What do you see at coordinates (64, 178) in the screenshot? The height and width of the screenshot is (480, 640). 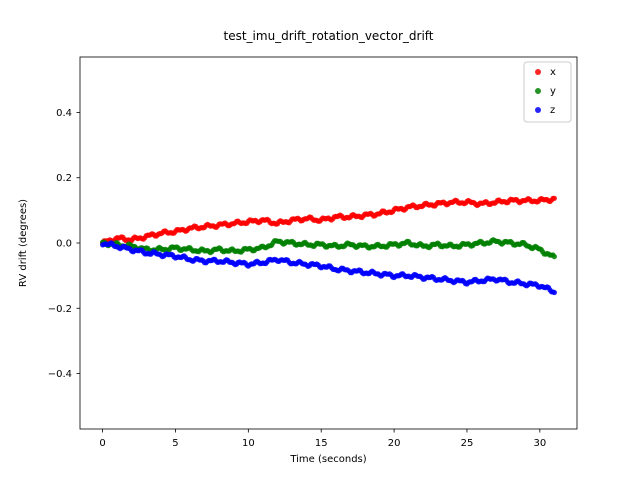 I see `y-tick-label: 0.2` at bounding box center [64, 178].